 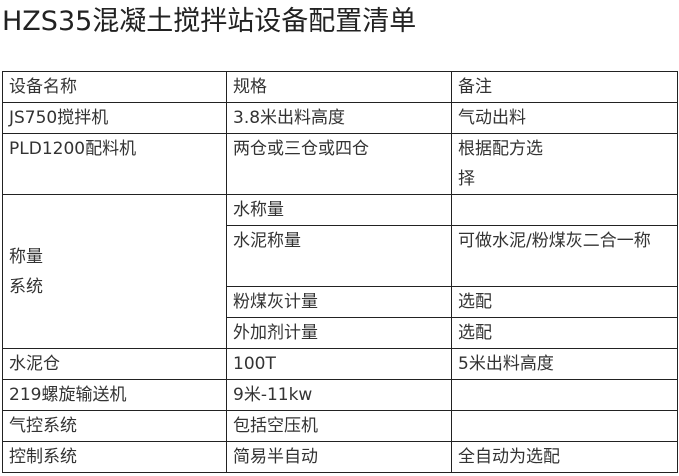 I want to click on name-cell: PLD1200配料机, so click(x=114, y=164).